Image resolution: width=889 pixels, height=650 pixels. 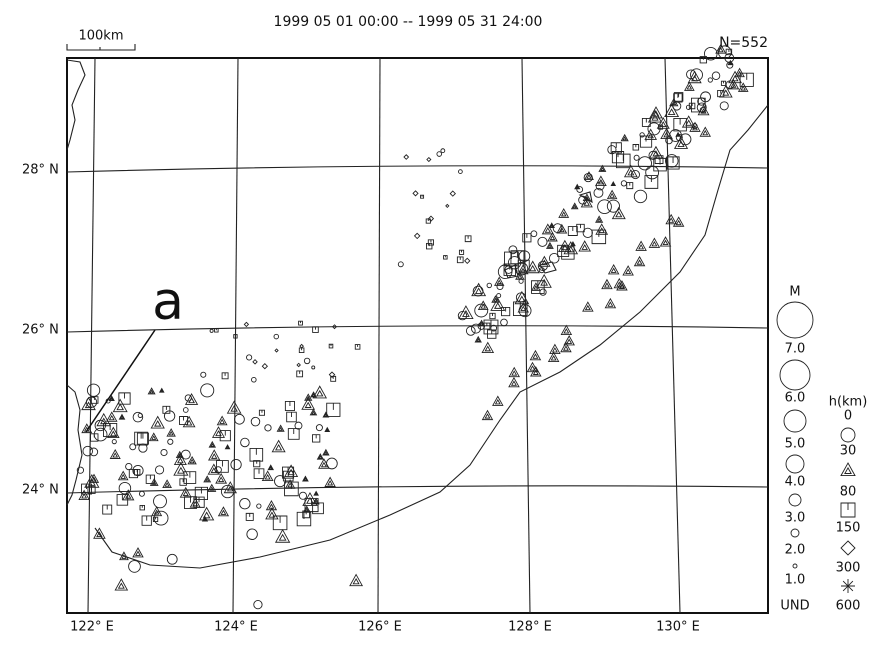 I want to click on lat-label: 24° N, so click(x=40, y=490).